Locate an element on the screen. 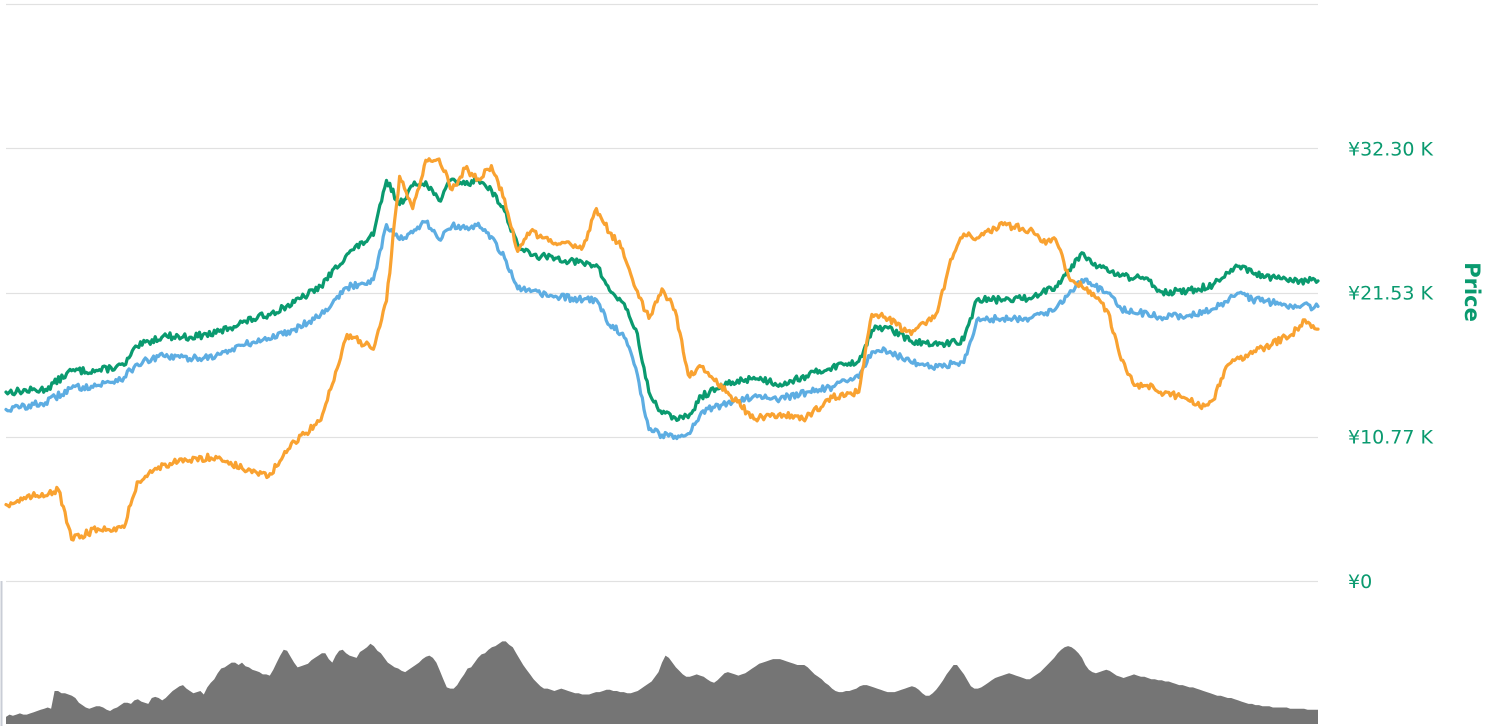 The height and width of the screenshot is (726, 1506). volume-area is located at coordinates (662, 682).